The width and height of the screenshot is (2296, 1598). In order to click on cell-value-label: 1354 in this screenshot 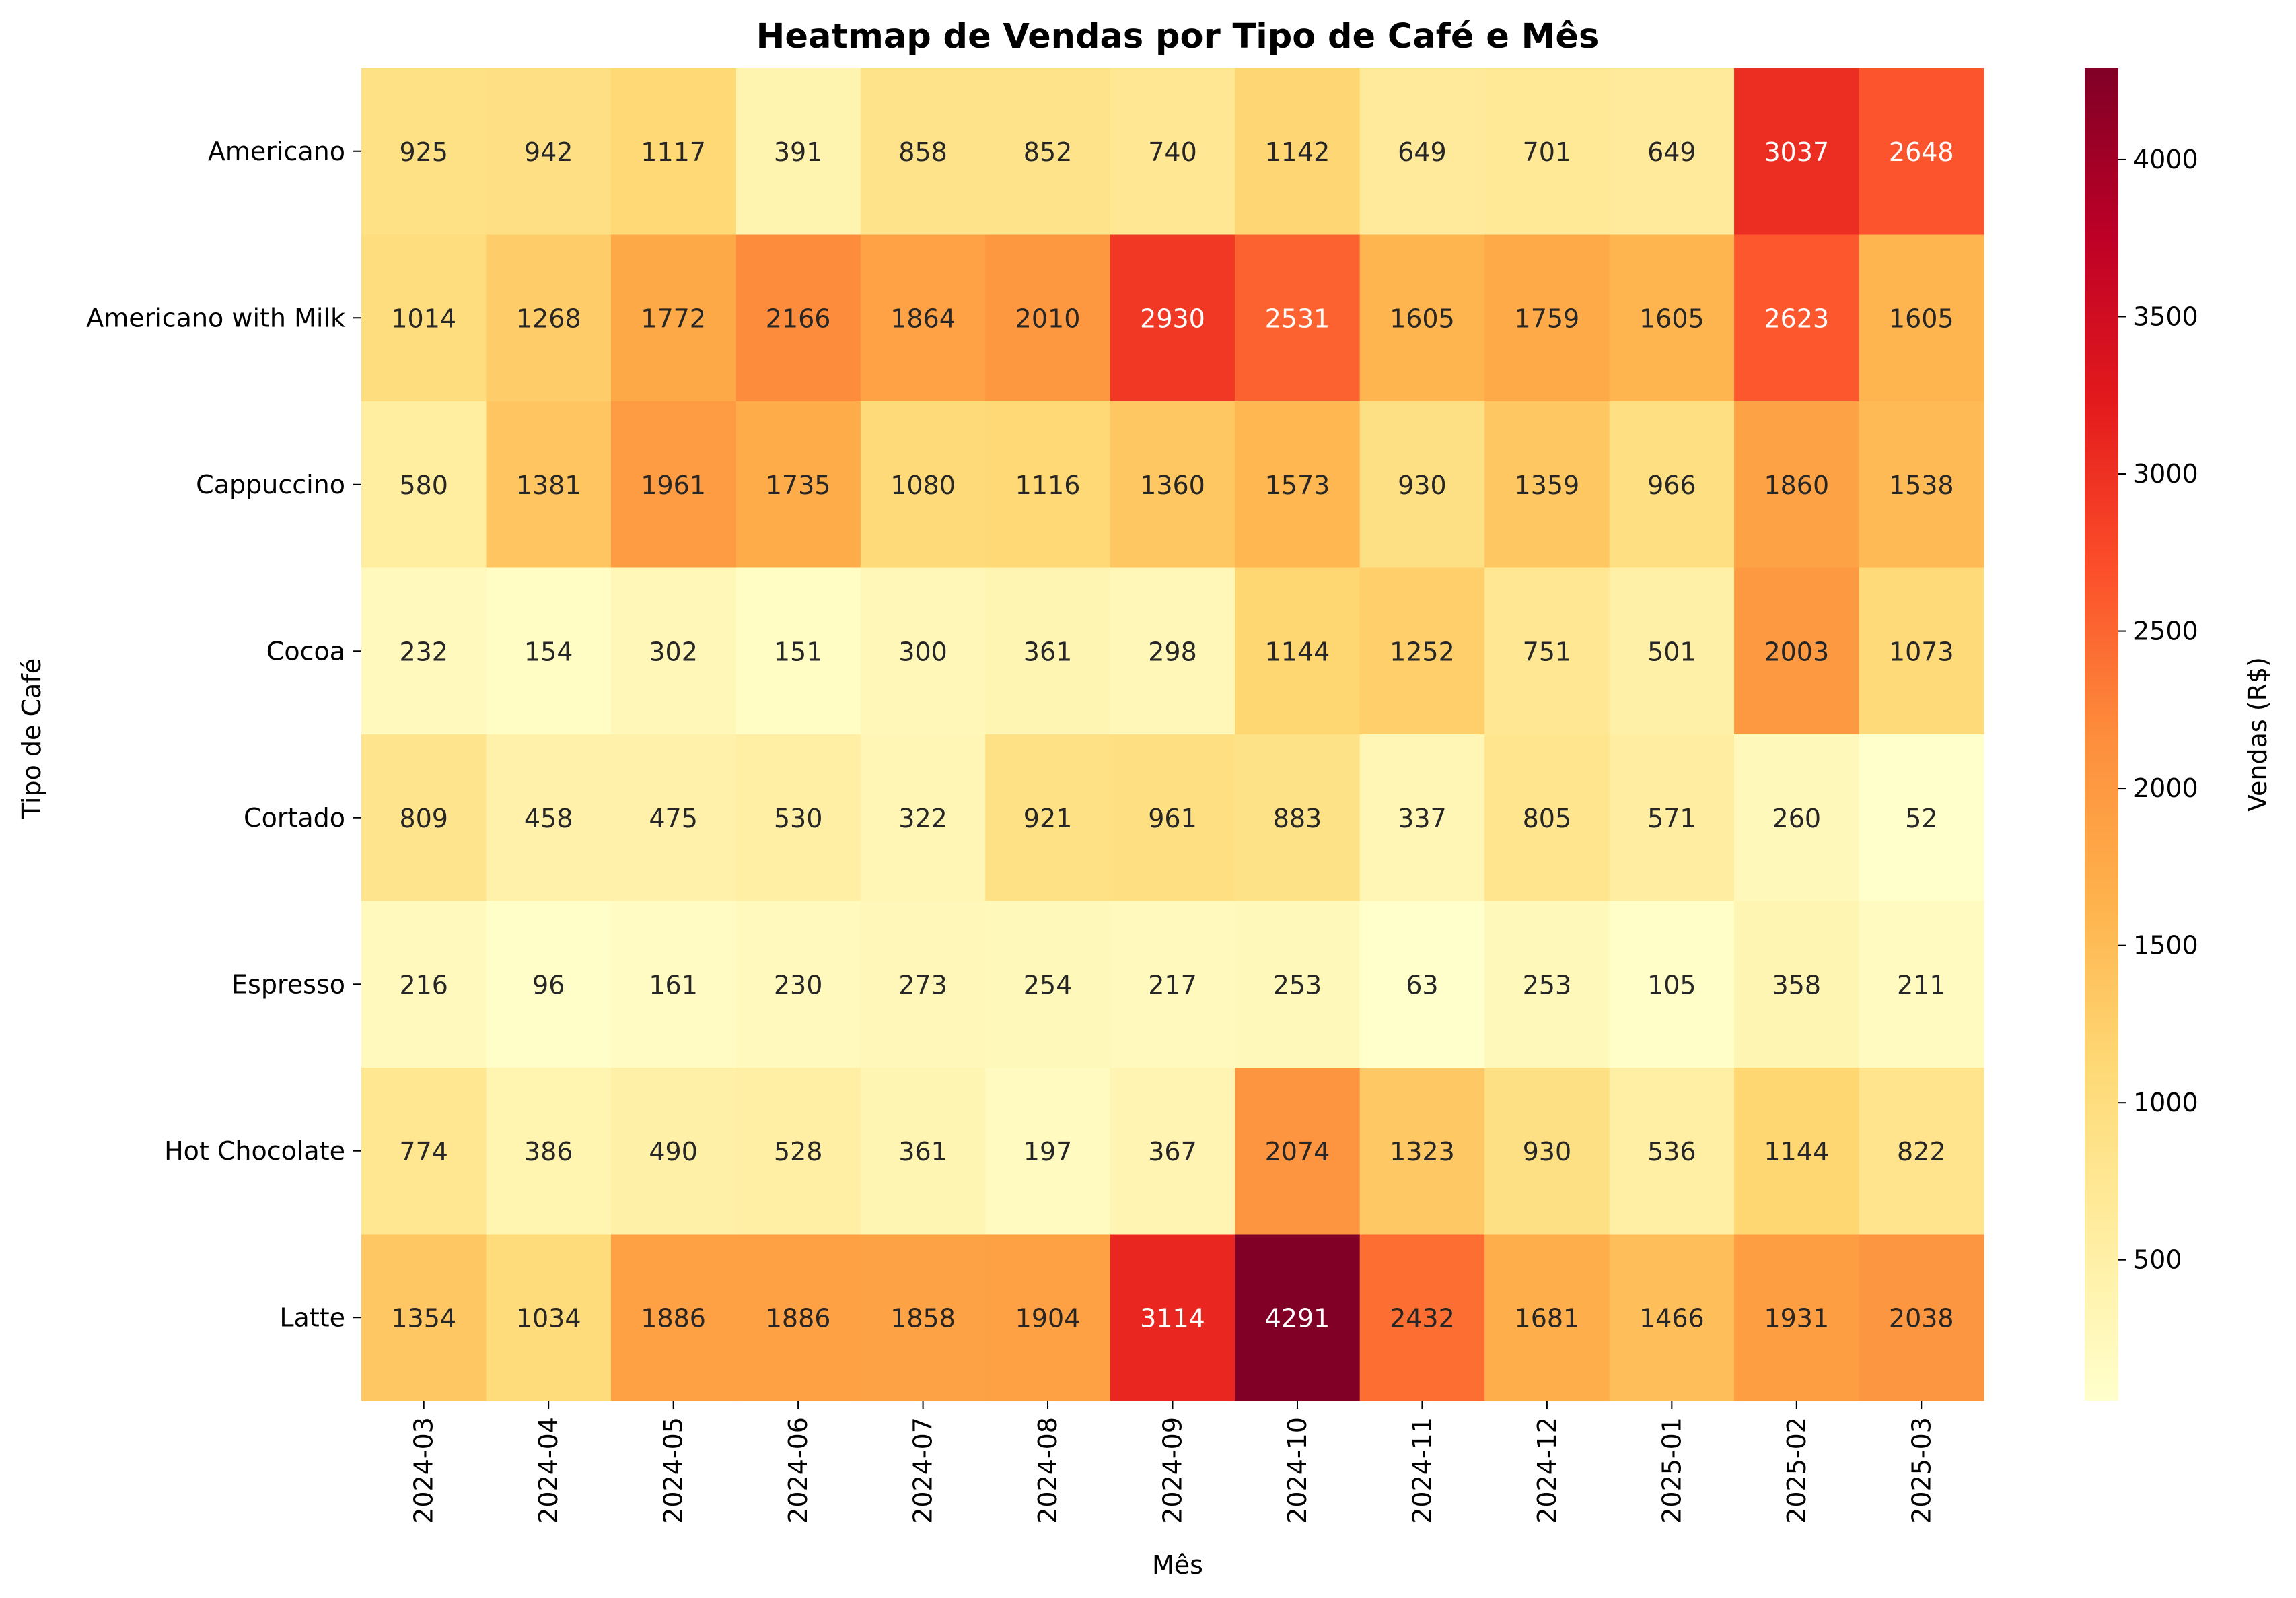, I will do `click(423, 1318)`.